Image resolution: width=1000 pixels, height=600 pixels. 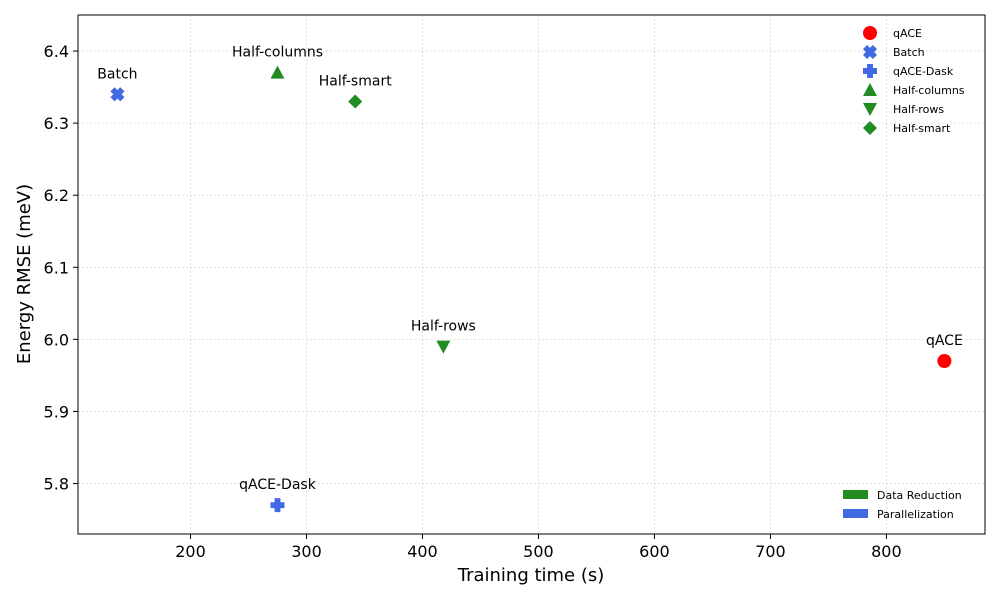 What do you see at coordinates (56, 339) in the screenshot?
I see `y-tick-label: 6.0` at bounding box center [56, 339].